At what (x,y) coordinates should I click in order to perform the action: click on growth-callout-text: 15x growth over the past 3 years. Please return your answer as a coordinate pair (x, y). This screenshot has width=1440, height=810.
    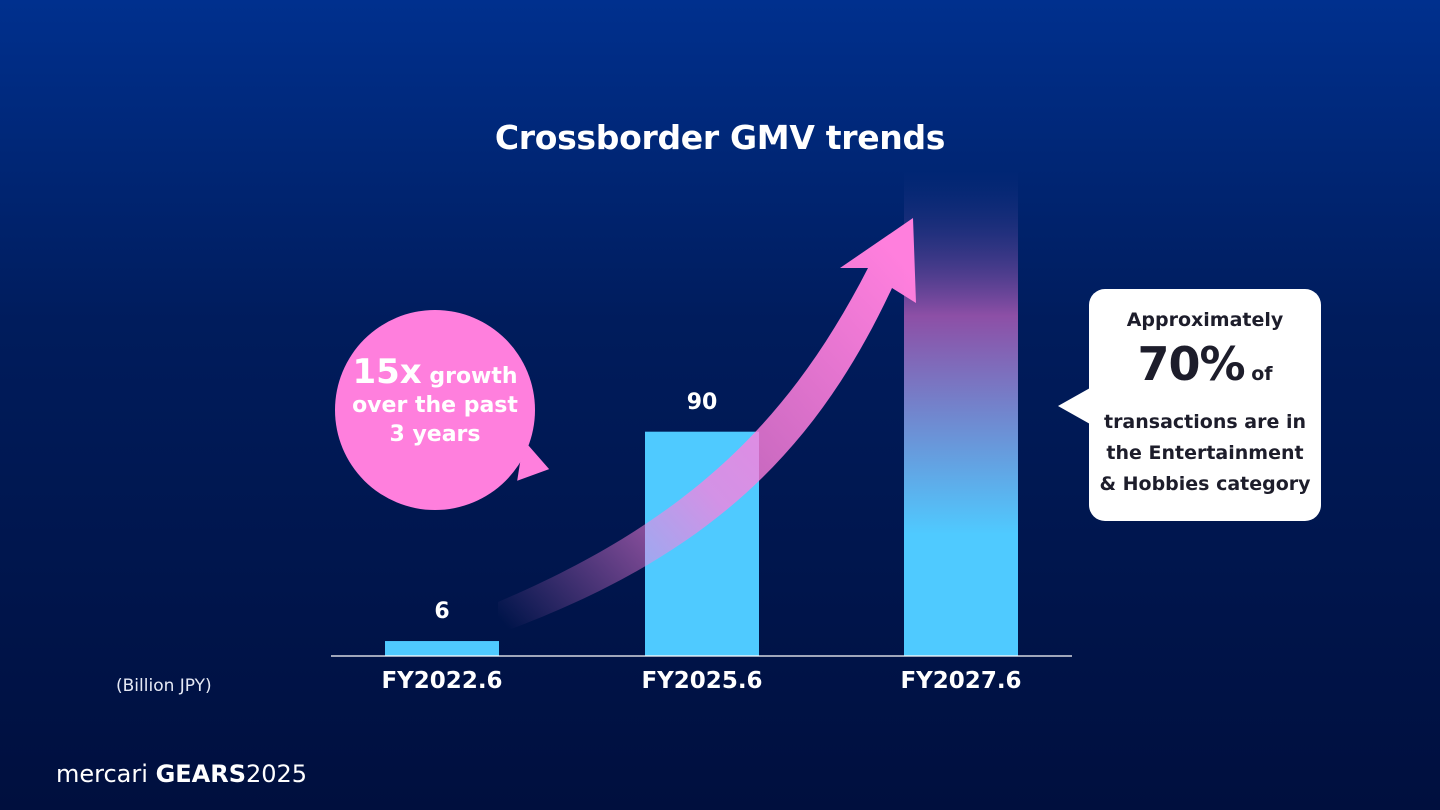
    Looking at the image, I should click on (435, 402).